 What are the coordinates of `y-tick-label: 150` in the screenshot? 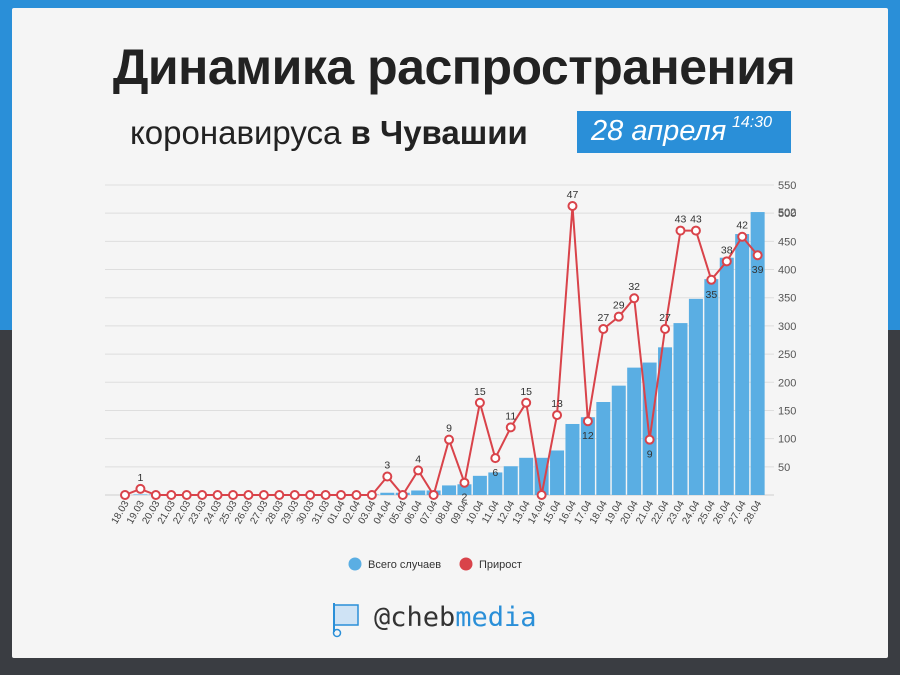 It's located at (787, 411).